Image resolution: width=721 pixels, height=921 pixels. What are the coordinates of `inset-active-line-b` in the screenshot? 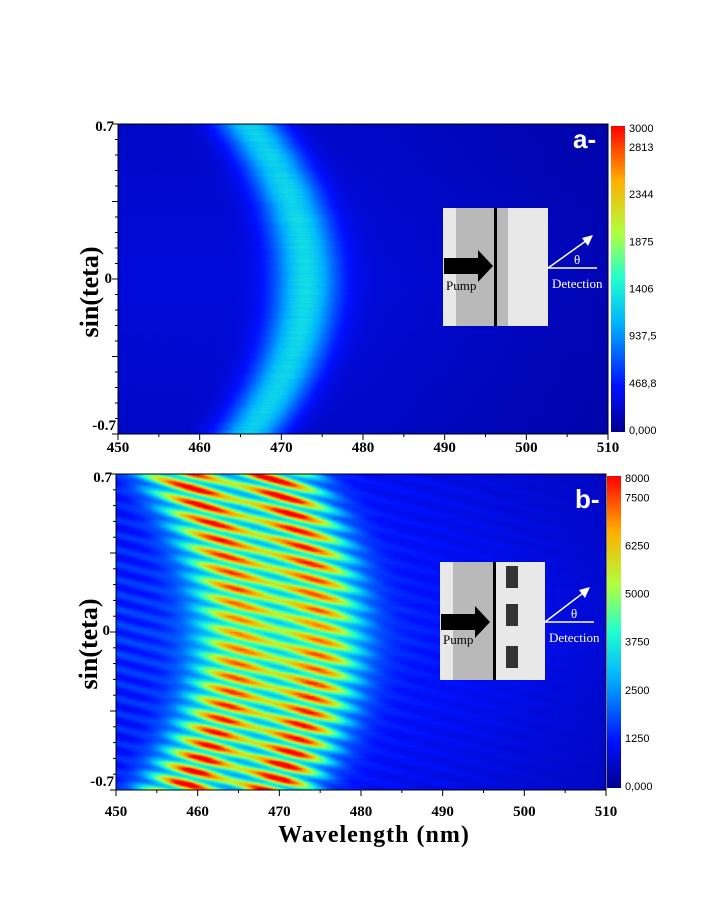 It's located at (494, 621).